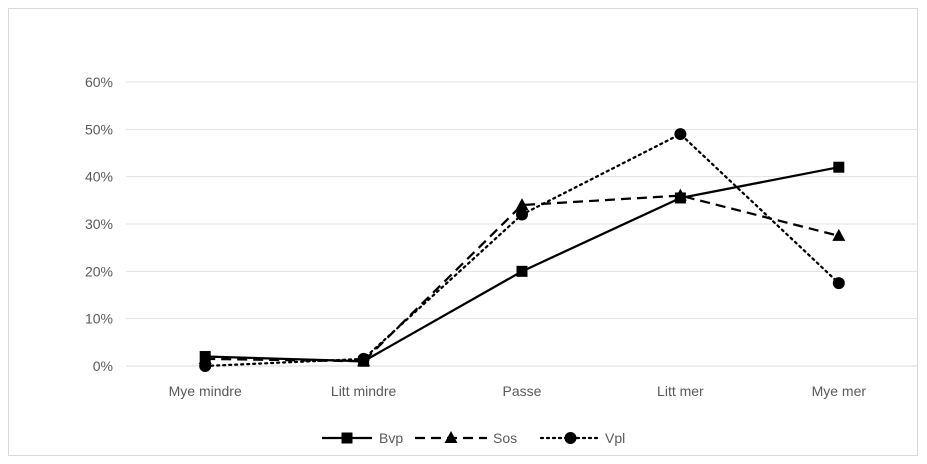 The width and height of the screenshot is (927, 464). What do you see at coordinates (466, 438) in the screenshot?
I see `legend-entry-sos: Sos` at bounding box center [466, 438].